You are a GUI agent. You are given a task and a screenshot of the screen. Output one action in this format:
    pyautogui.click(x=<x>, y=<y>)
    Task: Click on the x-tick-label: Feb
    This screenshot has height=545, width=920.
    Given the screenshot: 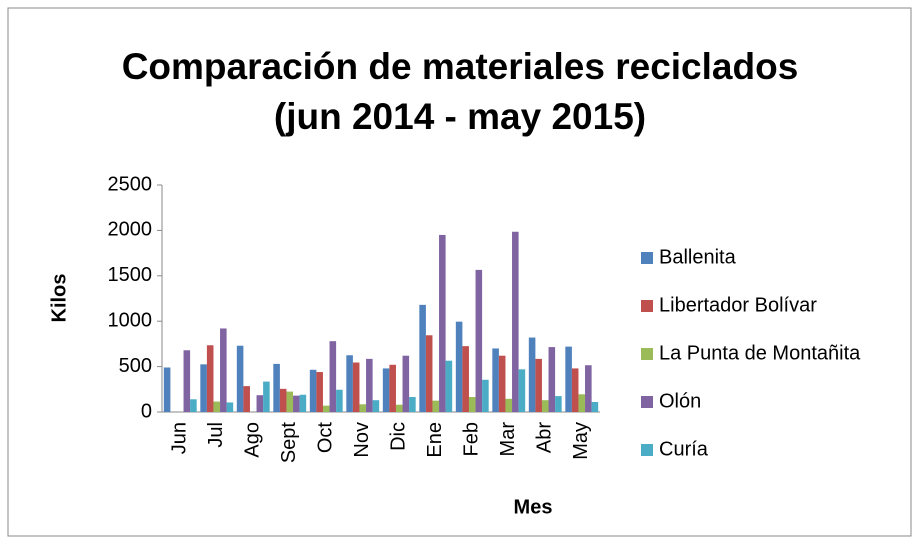 What is the action you would take?
    pyautogui.click(x=472, y=439)
    